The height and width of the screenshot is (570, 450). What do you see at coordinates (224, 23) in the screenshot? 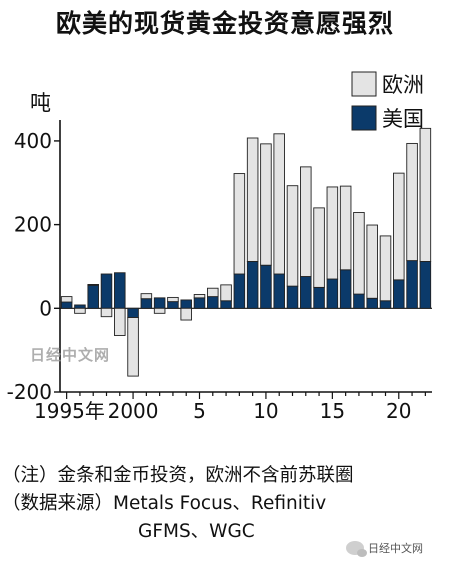
I see `chart-title: 欧美的现货黄金投资意愿强烈` at bounding box center [224, 23].